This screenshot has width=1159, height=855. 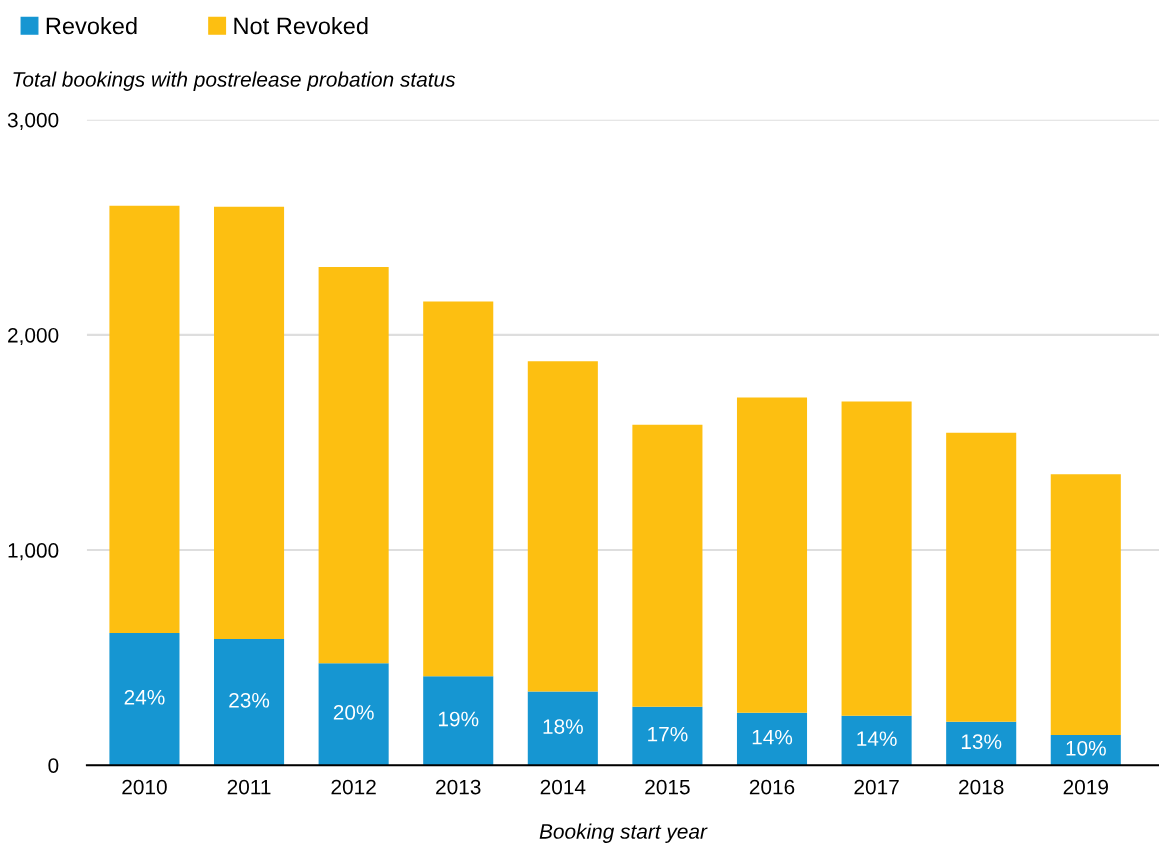 I want to click on y-tick-label: 2,000, so click(x=33, y=336).